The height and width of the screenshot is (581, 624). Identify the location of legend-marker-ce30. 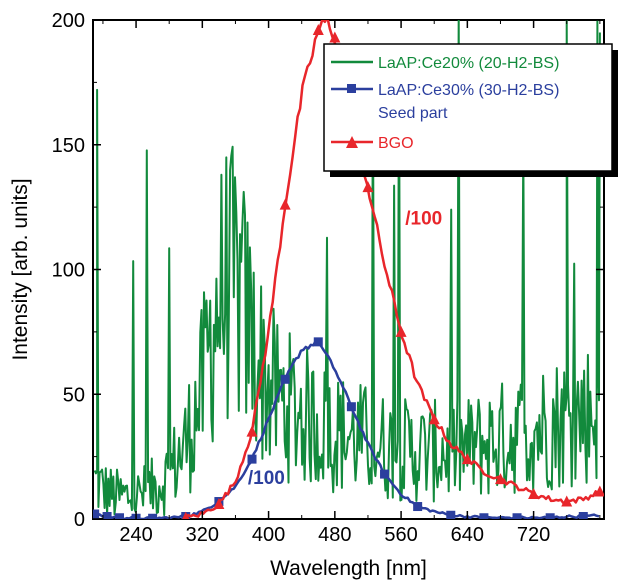
(351, 88).